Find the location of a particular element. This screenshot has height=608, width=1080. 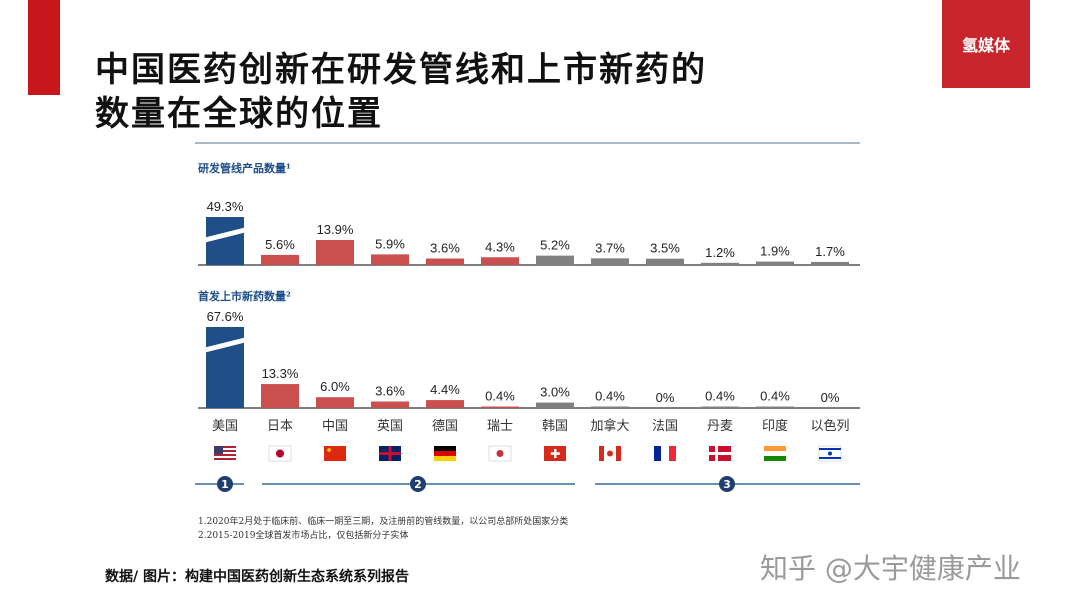

group-number: 1 is located at coordinates (225, 484).